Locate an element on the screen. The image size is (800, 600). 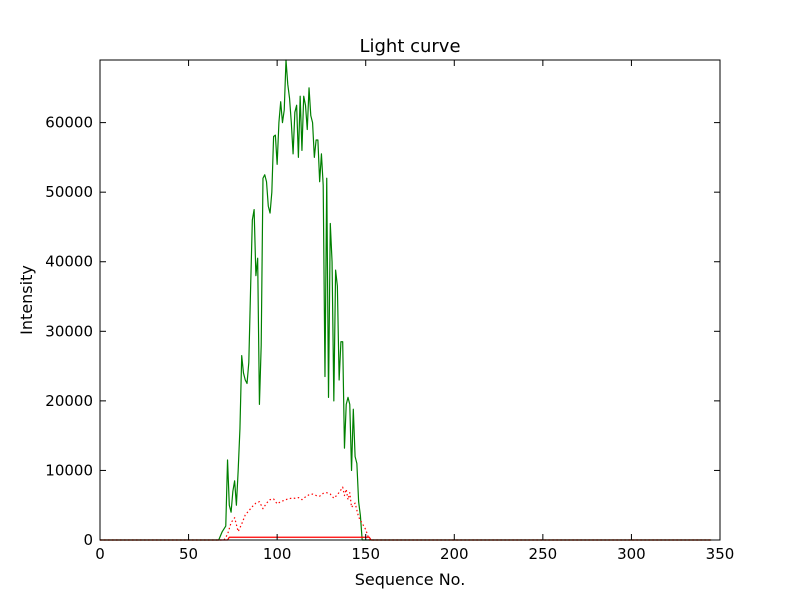
x-tick-label: 200 is located at coordinates (454, 554).